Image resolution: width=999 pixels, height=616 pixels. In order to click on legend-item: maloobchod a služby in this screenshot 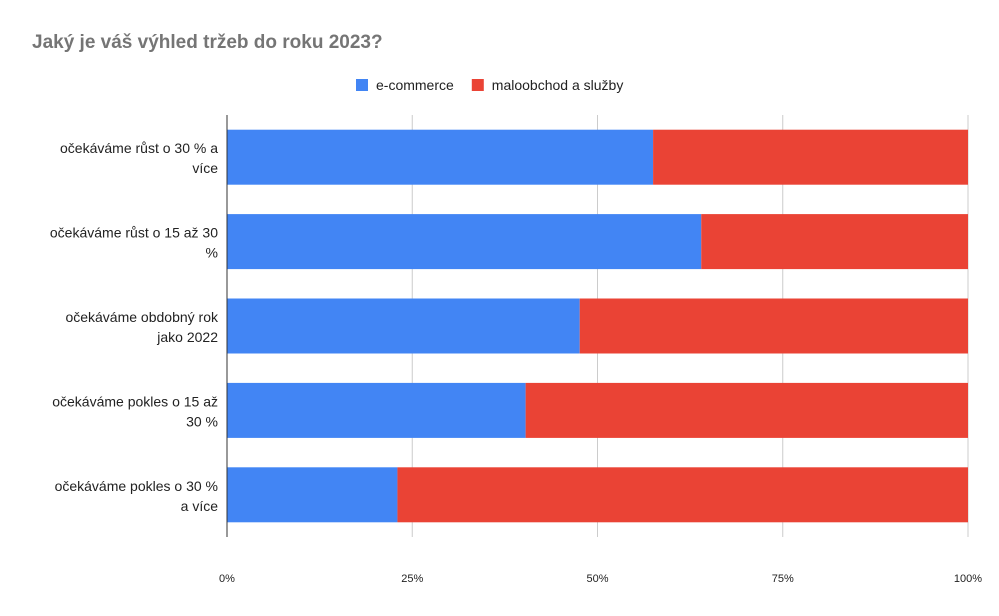, I will do `click(547, 85)`.